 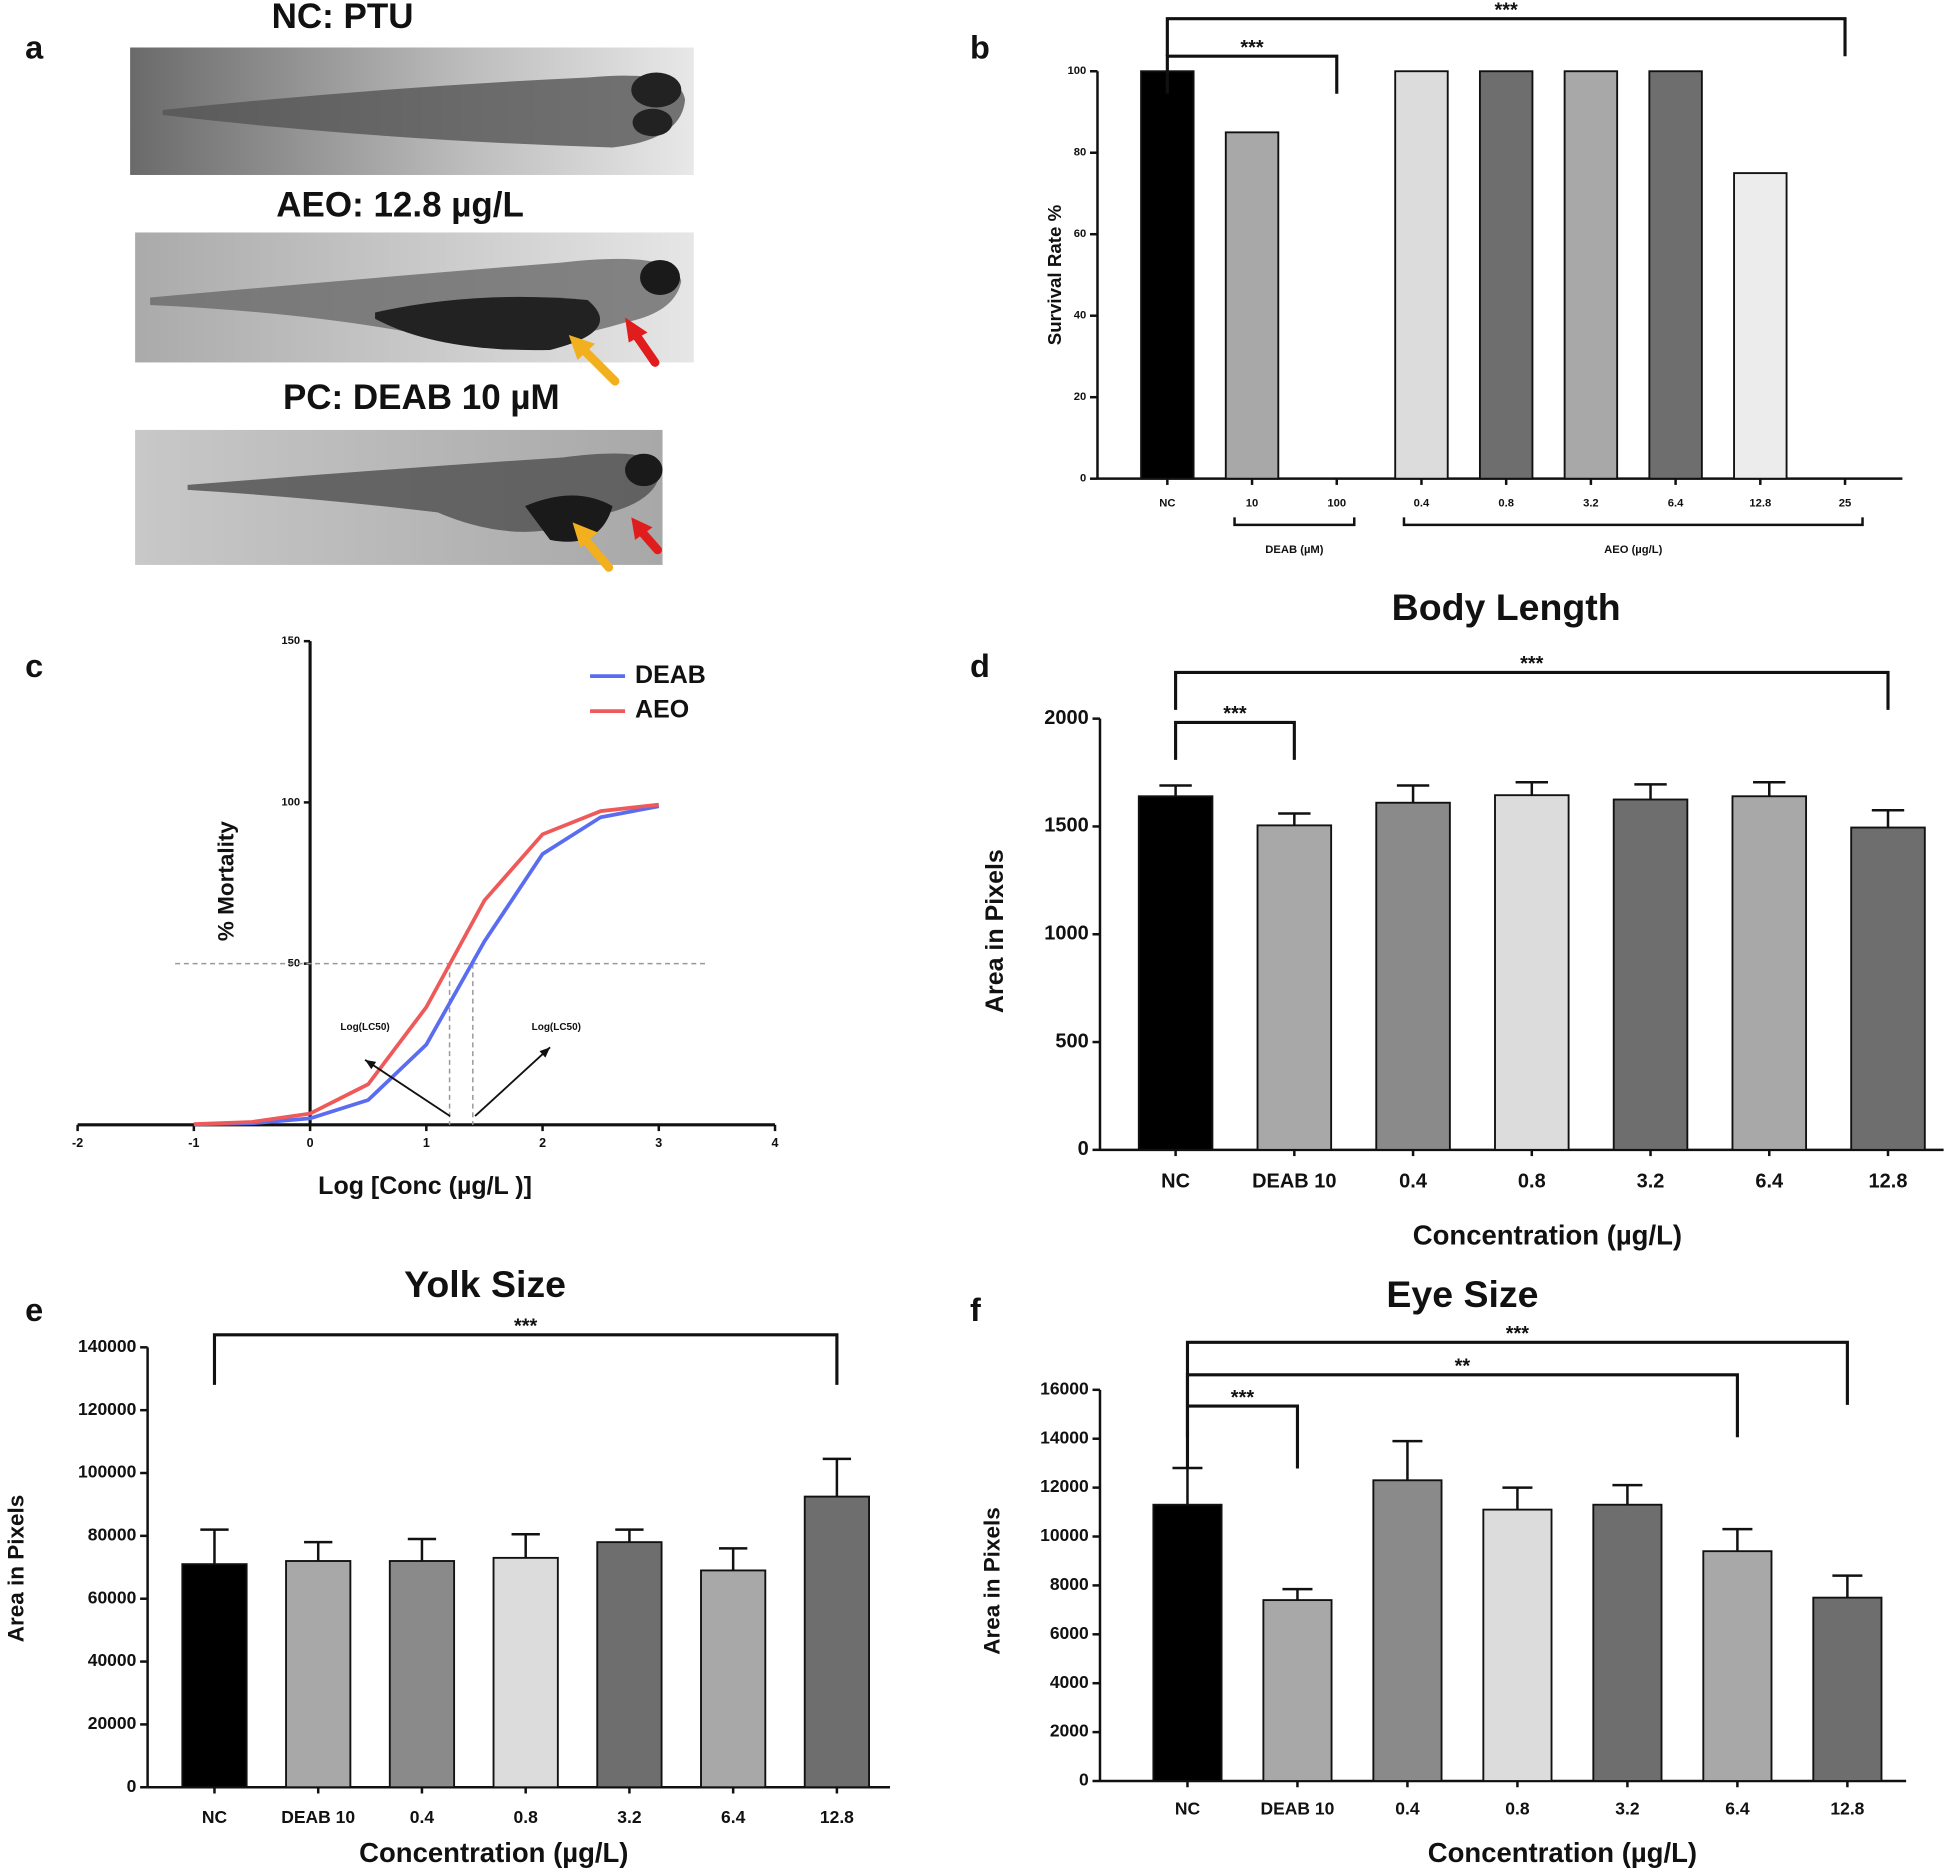 I want to click on panel-label: b, so click(x=980, y=48).